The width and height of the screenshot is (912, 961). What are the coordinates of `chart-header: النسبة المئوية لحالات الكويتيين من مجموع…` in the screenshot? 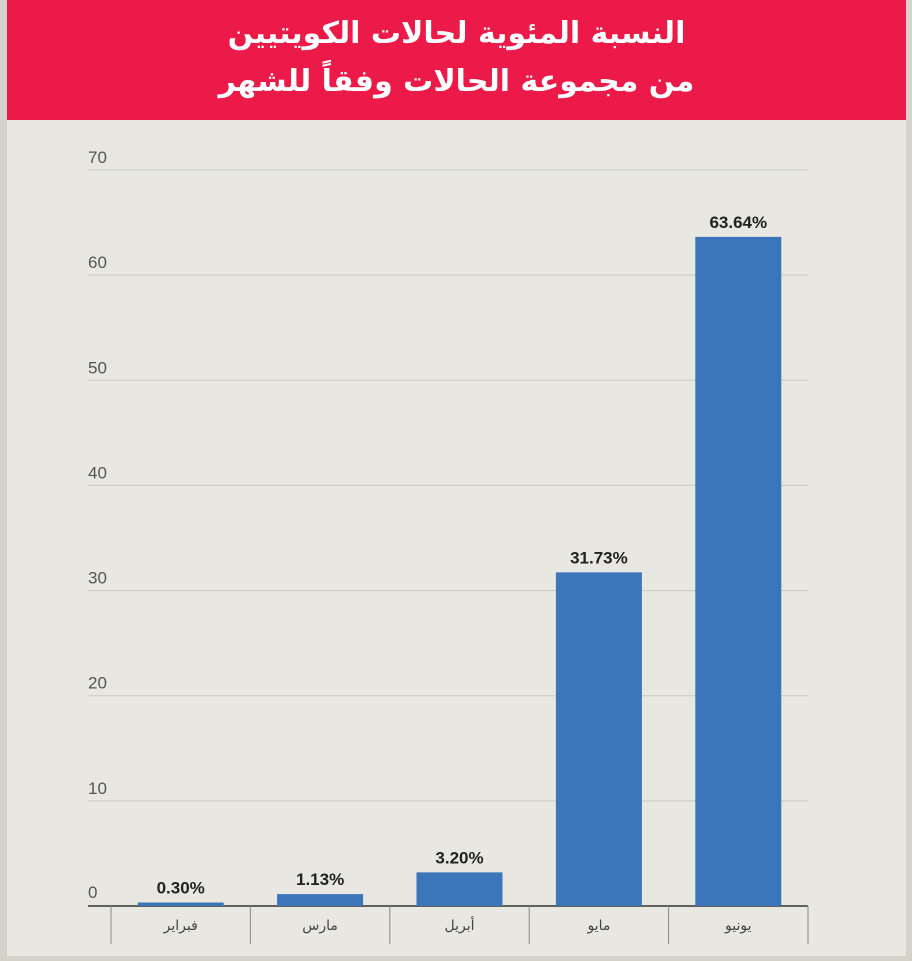 It's located at (456, 60).